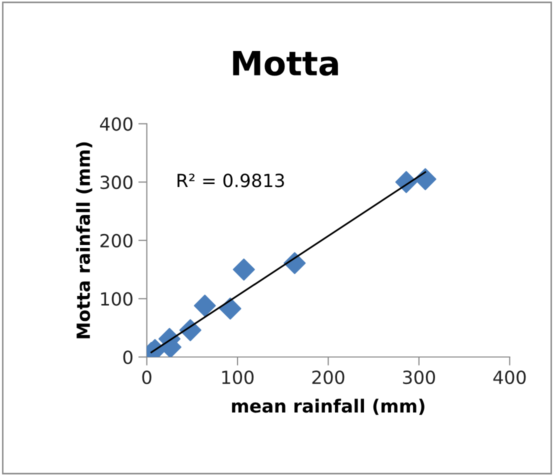 This screenshot has width=554, height=476. Describe the element at coordinates (238, 377) in the screenshot. I see `x-tick-label: 100` at that location.